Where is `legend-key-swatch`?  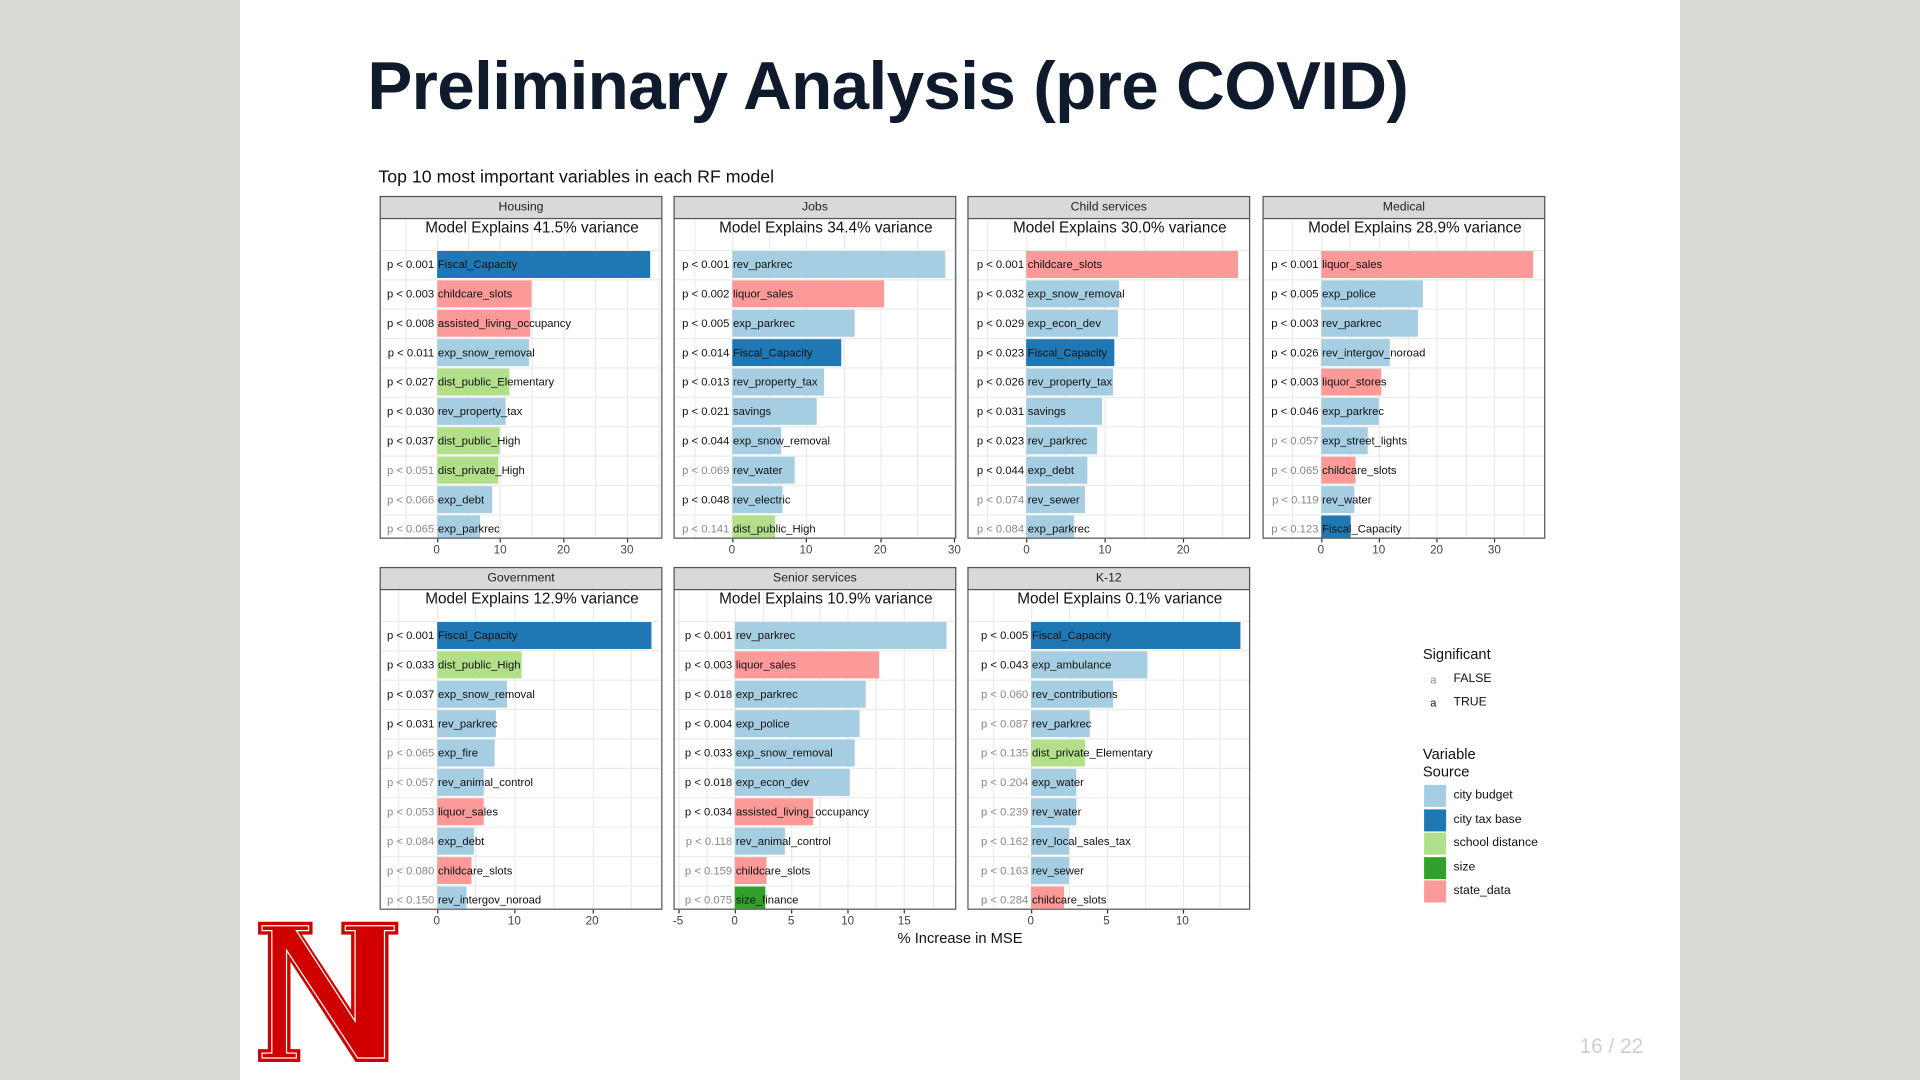 legend-key-swatch is located at coordinates (1435, 891).